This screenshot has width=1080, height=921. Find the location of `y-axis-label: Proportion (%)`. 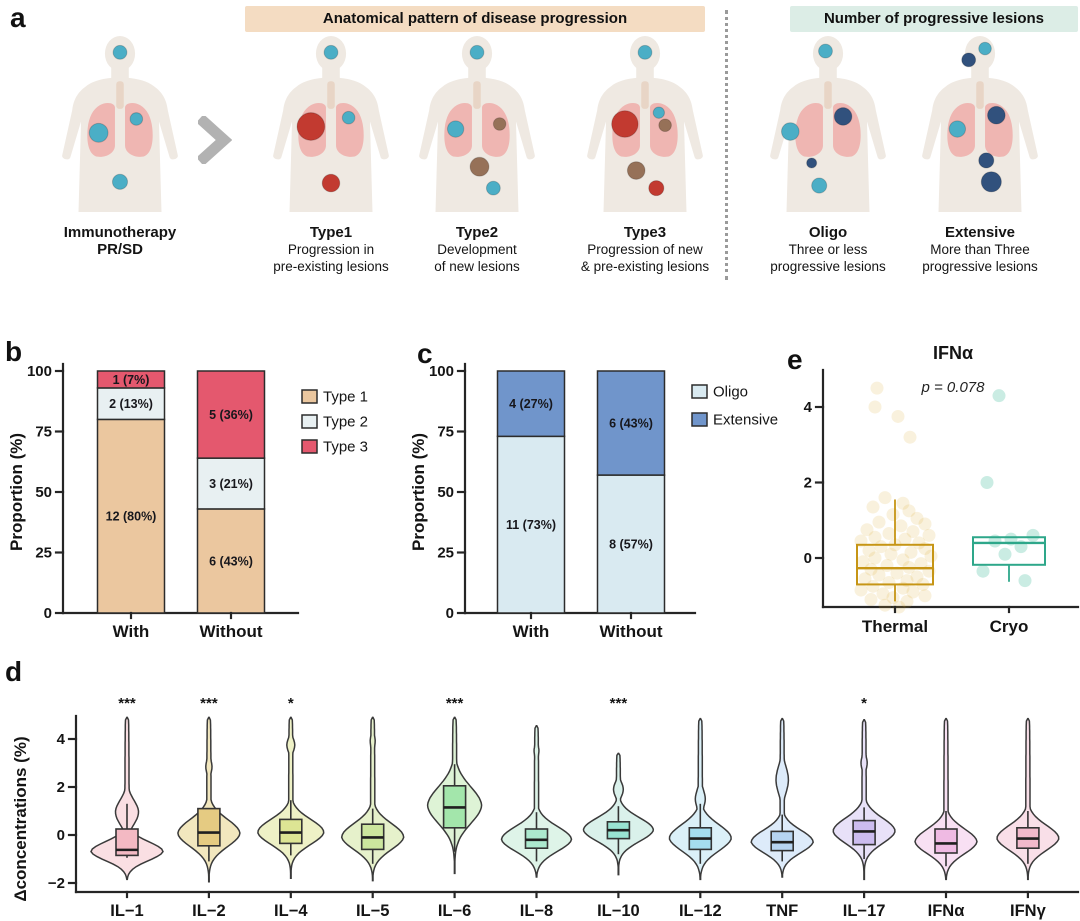

y-axis-label: Proportion (%) is located at coordinates (418, 492).